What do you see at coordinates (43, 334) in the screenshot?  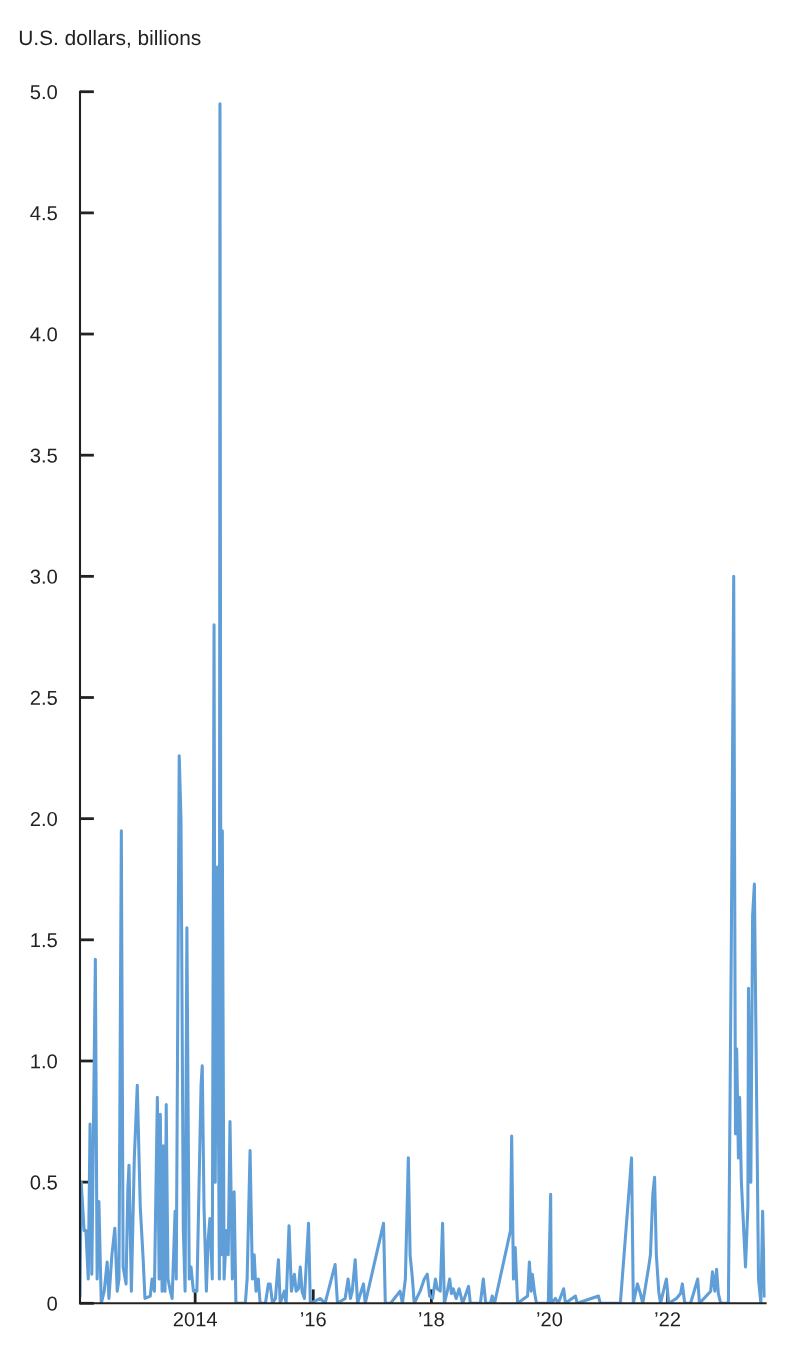 I see `y-tick-label: 4.0` at bounding box center [43, 334].